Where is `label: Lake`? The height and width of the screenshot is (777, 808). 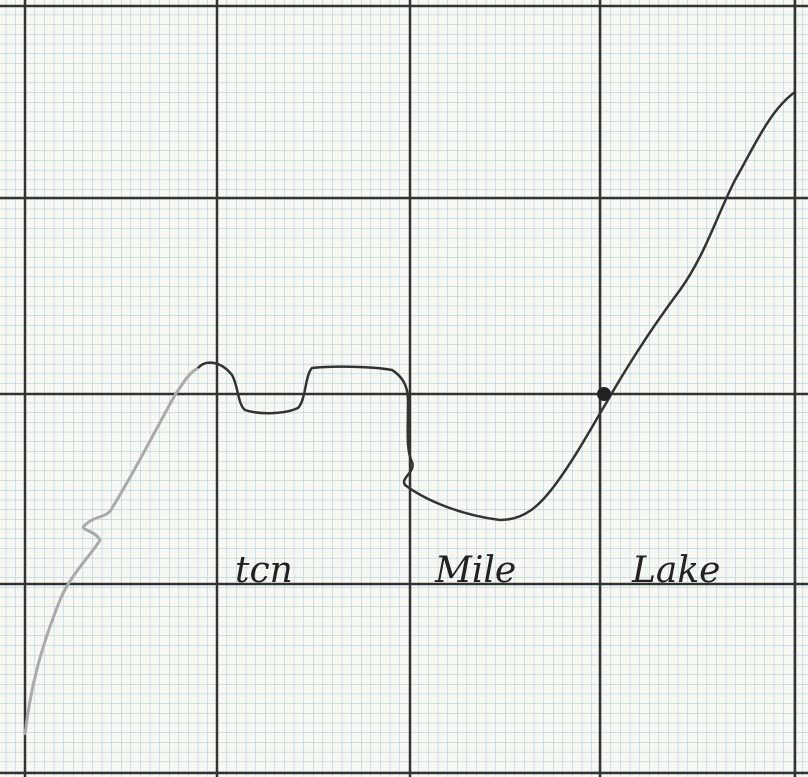 label: Lake is located at coordinates (676, 570).